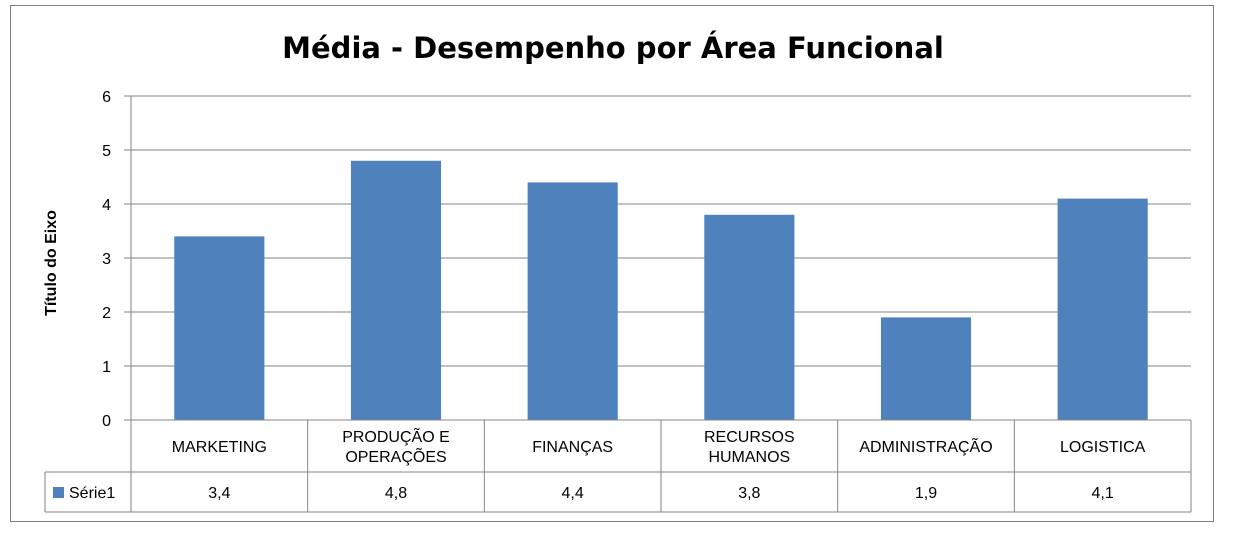 This screenshot has height=533, width=1240. I want to click on data-value-label: 4,8, so click(396, 493).